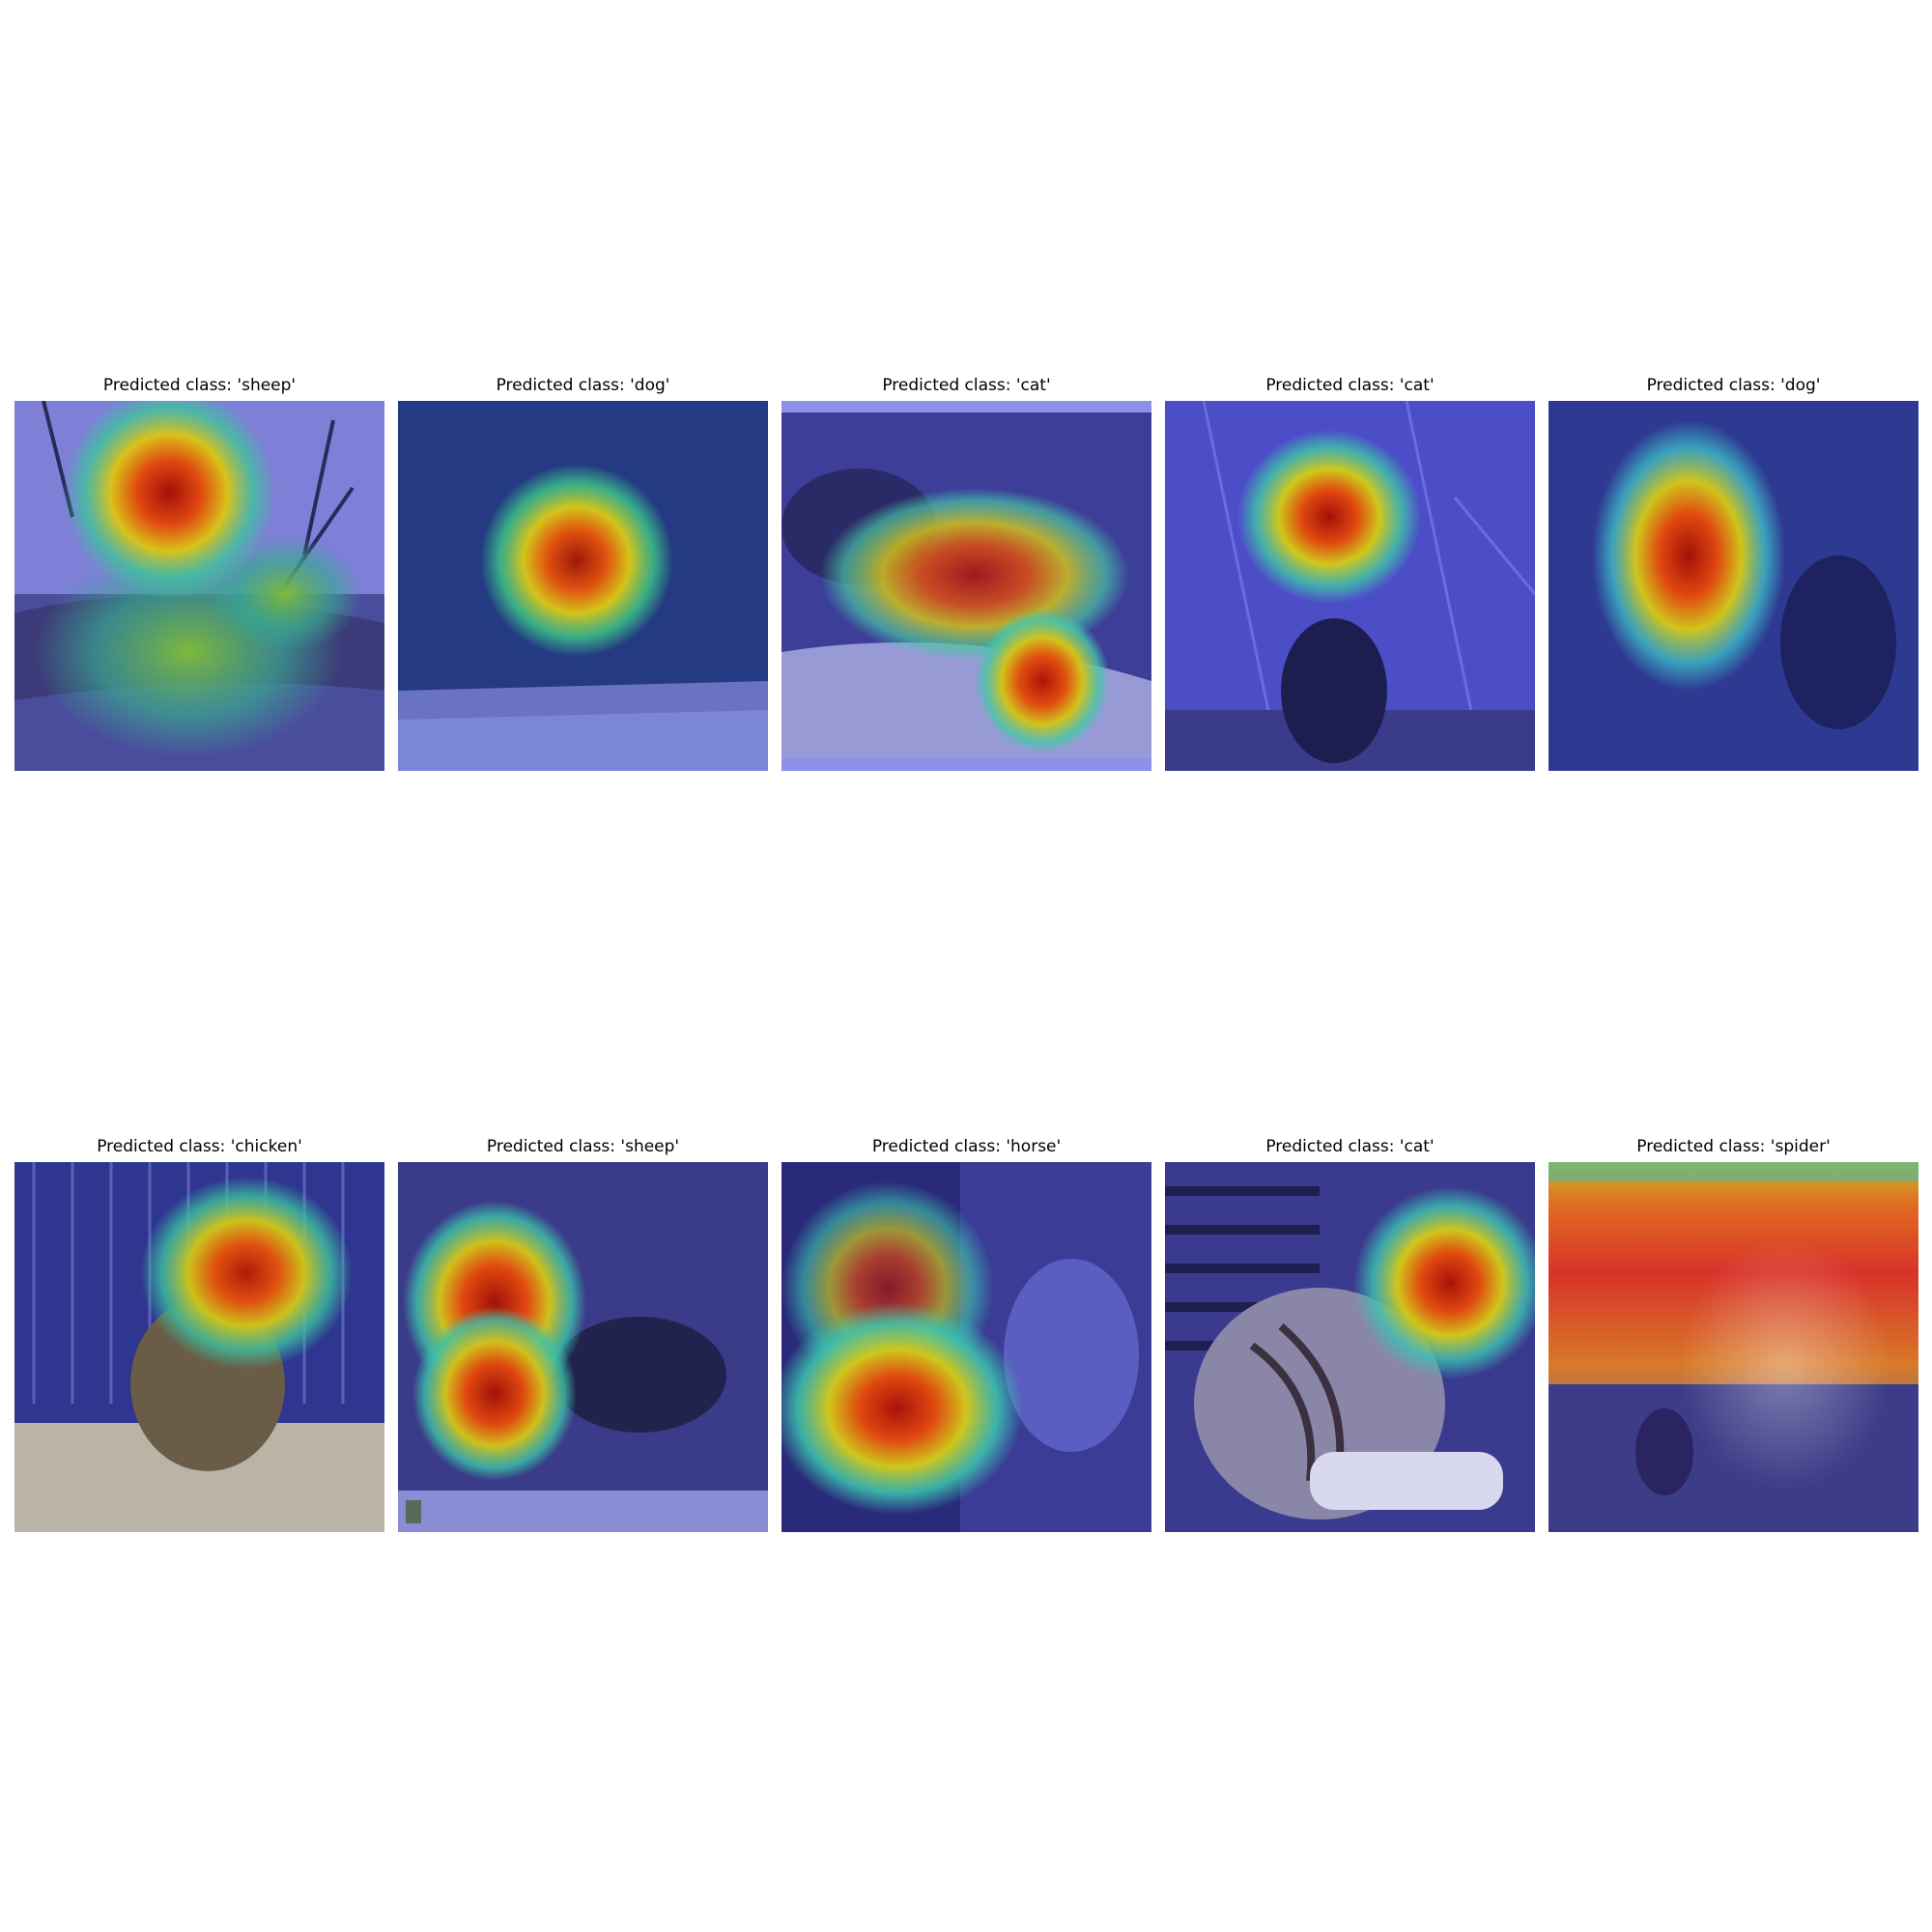  Describe the element at coordinates (966, 1146) in the screenshot. I see `panel-caption: Predicted class: 'horse'` at that location.